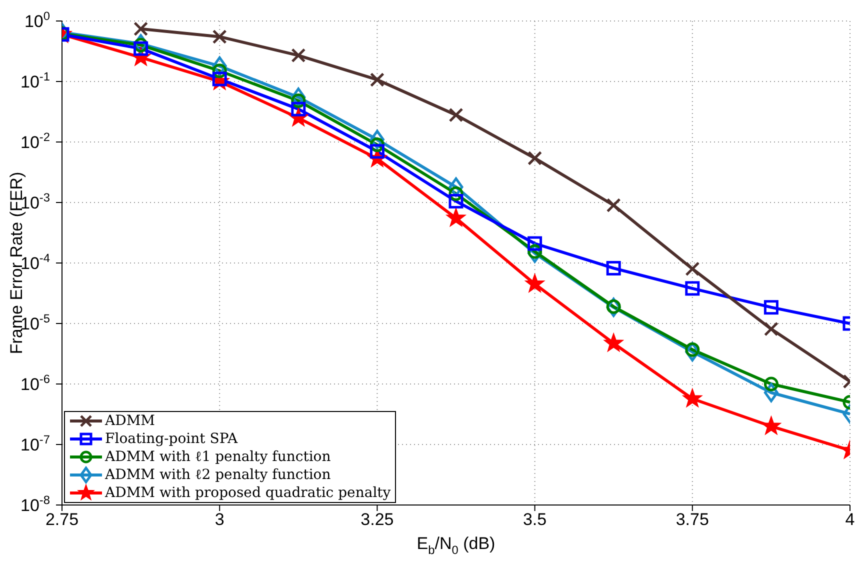  What do you see at coordinates (377, 520) in the screenshot?
I see `x-tick-label: 3.25` at bounding box center [377, 520].